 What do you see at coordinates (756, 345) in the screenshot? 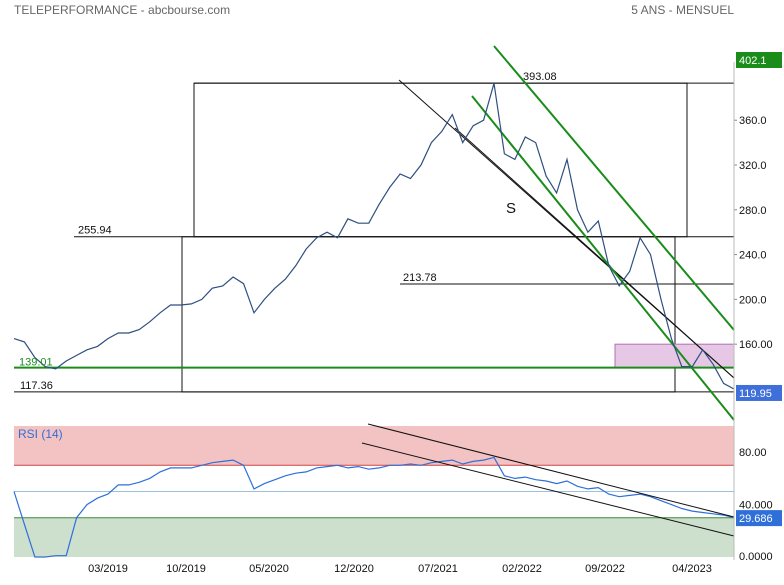
I see `price-axis-label: 160.00` at bounding box center [756, 345].